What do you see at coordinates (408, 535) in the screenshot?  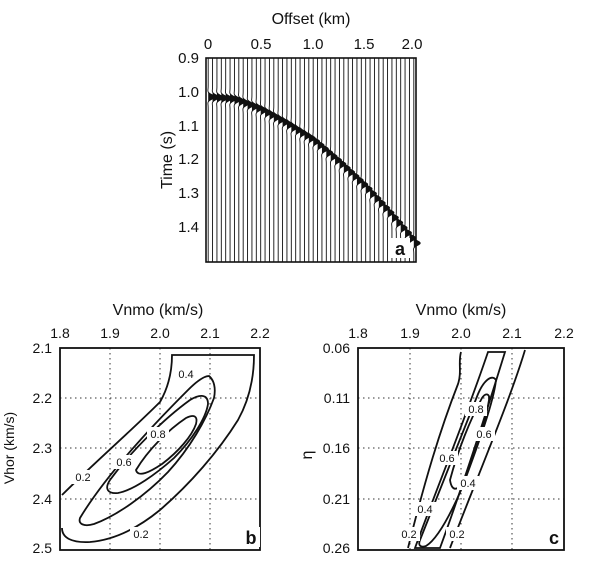 I see `panel-c-clabel-02-left: 0.2` at bounding box center [408, 535].